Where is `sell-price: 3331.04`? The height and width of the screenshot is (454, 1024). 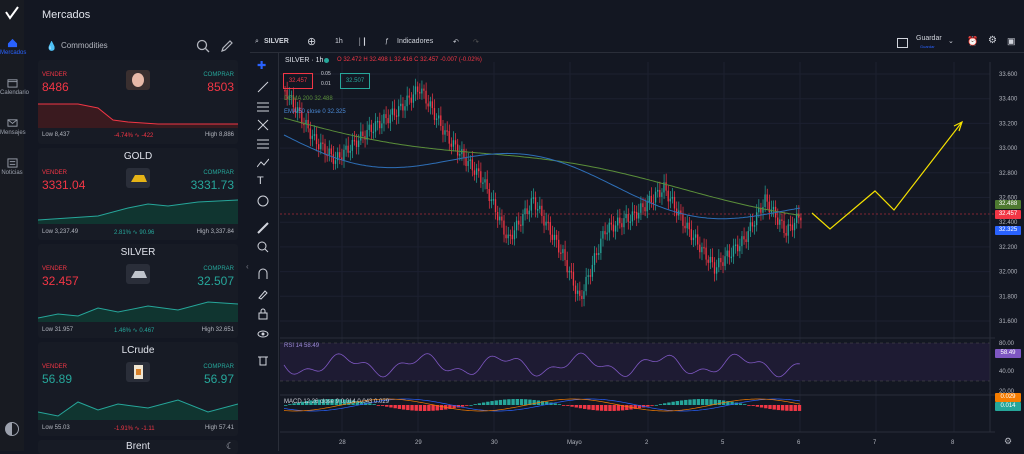 sell-price: 3331.04 is located at coordinates (64, 185).